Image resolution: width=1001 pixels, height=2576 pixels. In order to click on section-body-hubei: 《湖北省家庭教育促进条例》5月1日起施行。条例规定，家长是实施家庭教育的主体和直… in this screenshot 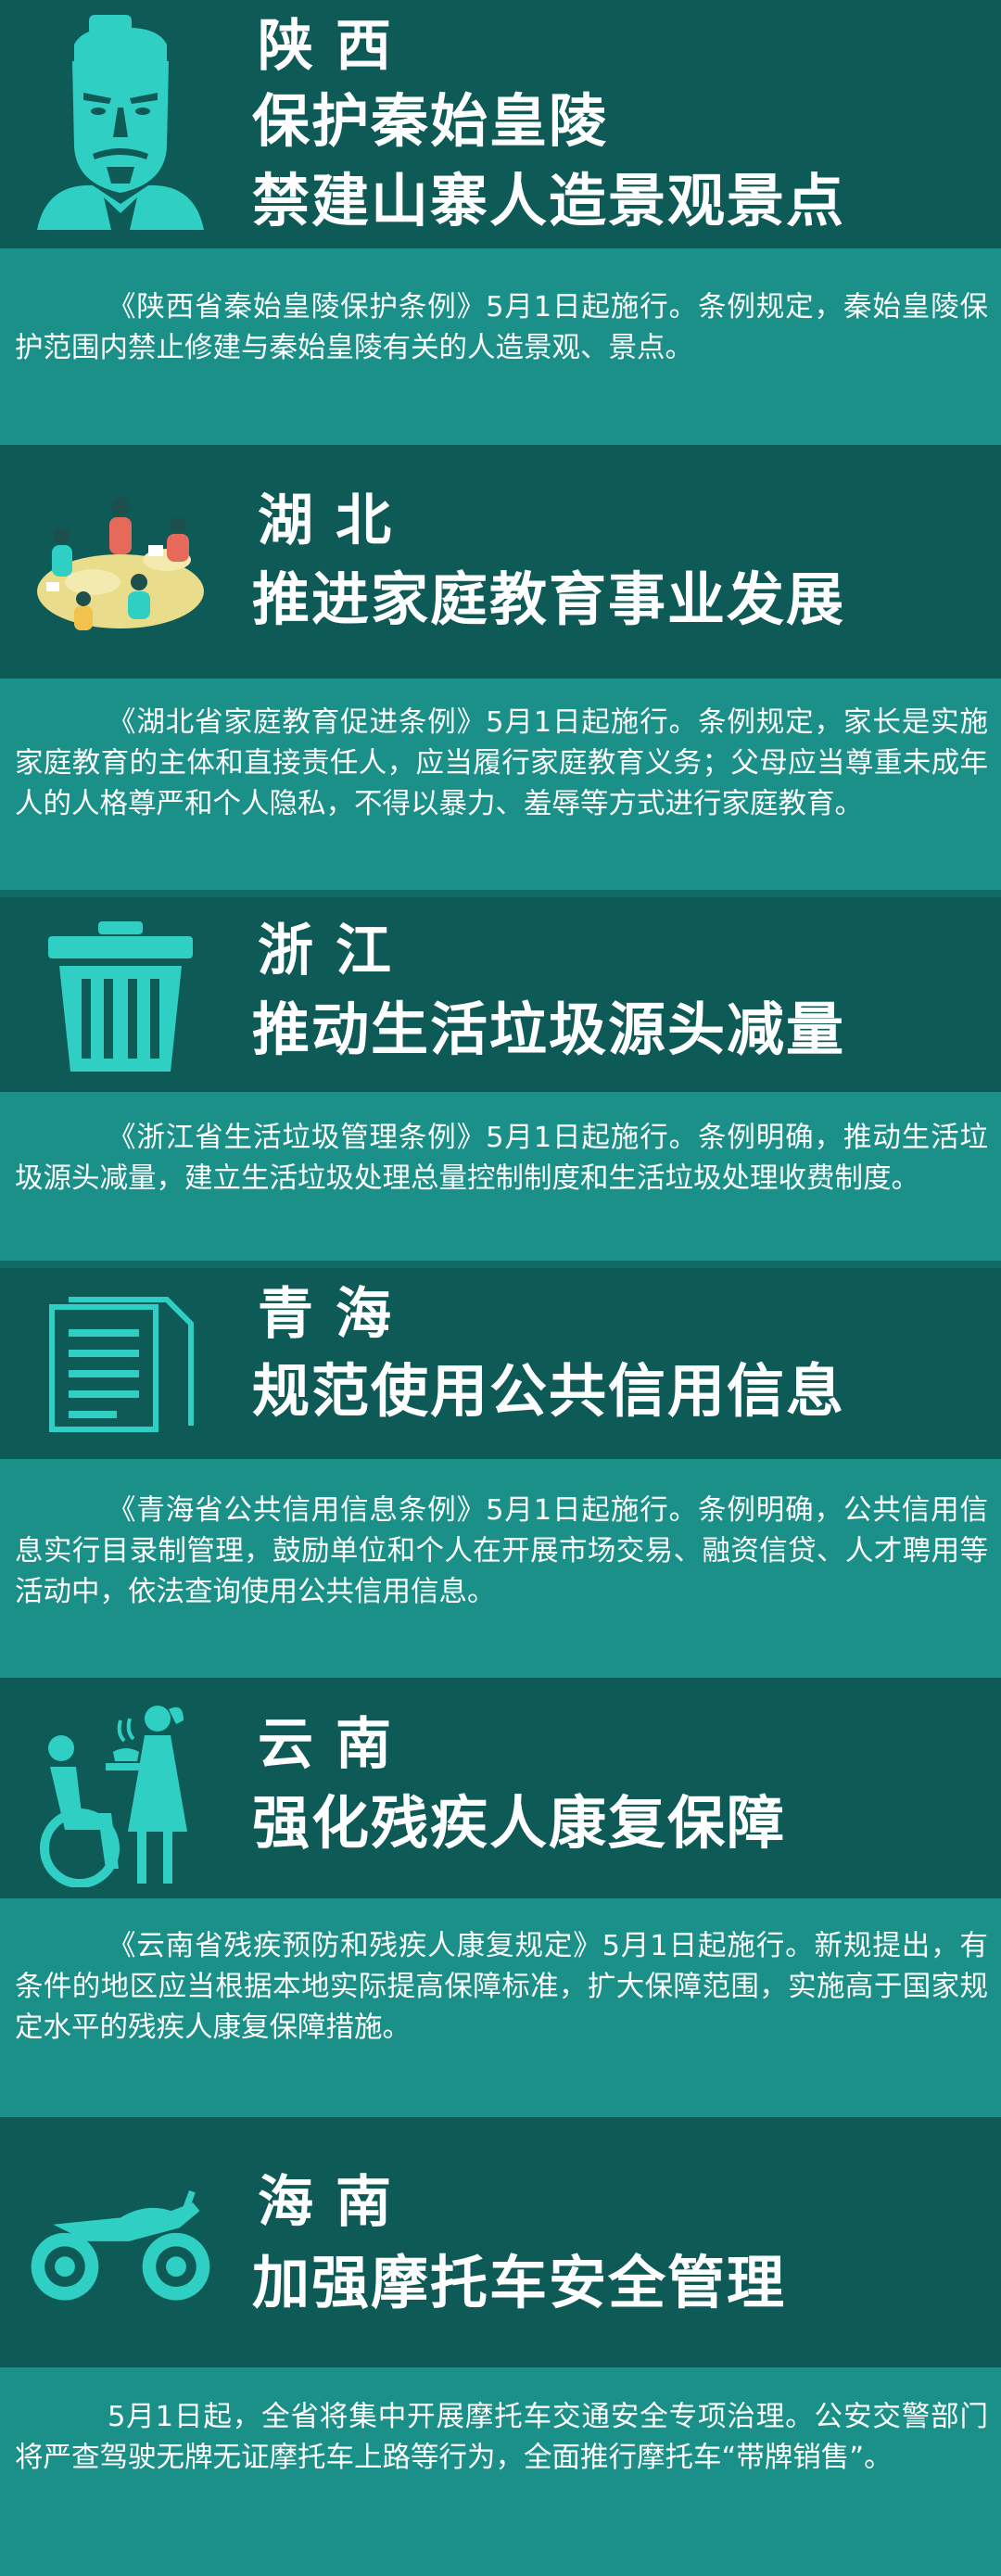, I will do `click(500, 784)`.